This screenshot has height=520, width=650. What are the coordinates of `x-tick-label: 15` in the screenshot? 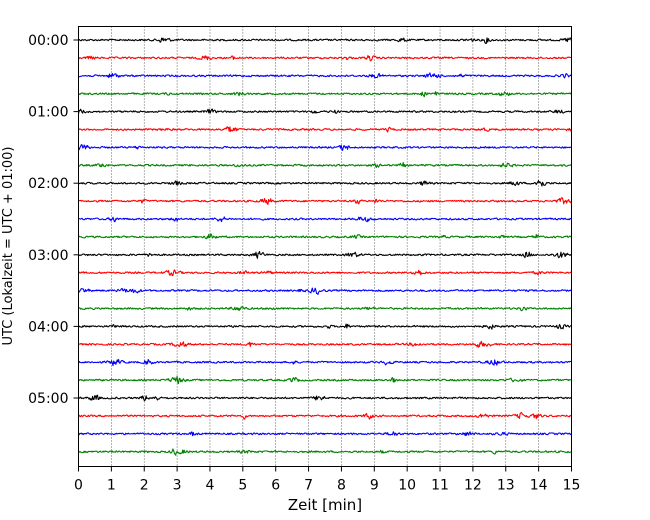 It's located at (572, 486).